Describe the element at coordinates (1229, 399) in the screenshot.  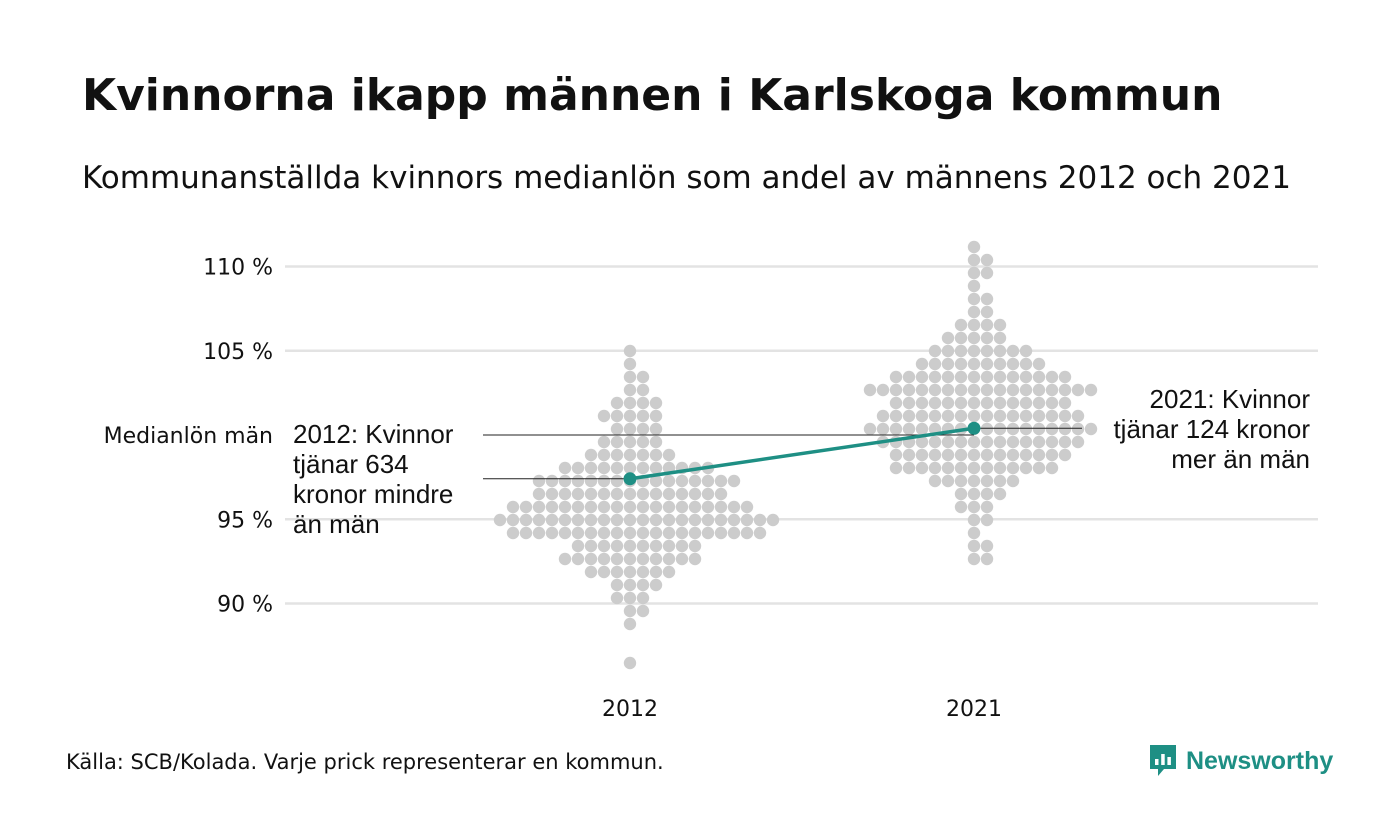
I see `annotation-2021-line: 2021: Kvinnor` at that location.